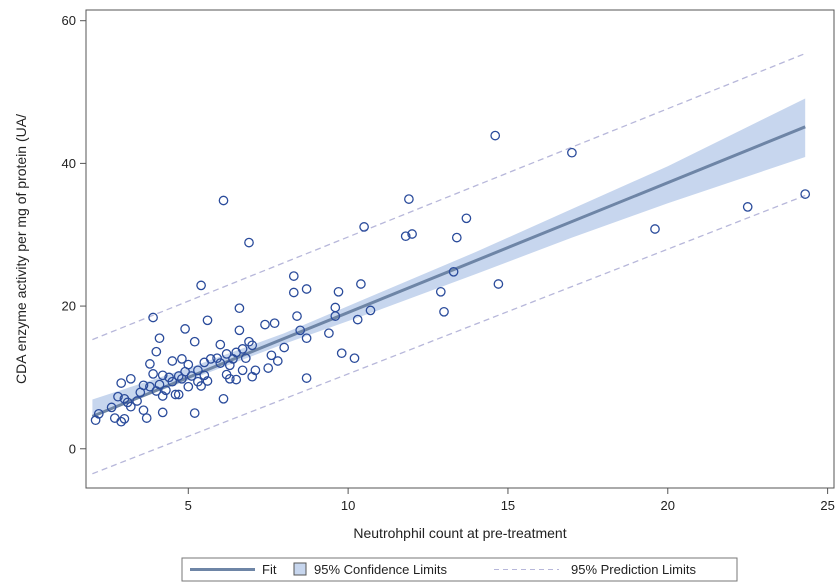 This screenshot has width=838, height=585. I want to click on legend-confidence-swatch, so click(300, 569).